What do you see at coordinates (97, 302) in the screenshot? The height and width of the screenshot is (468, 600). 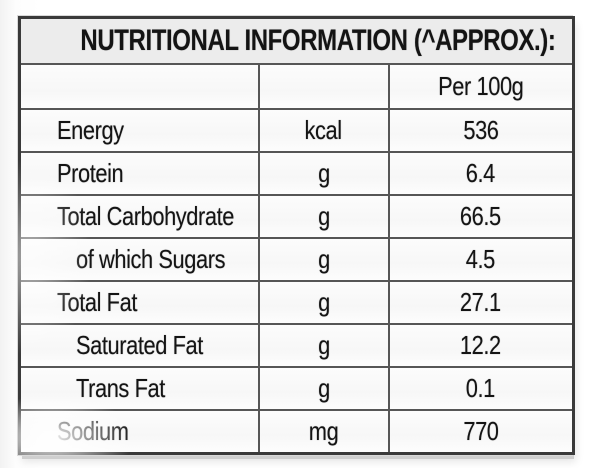 I see `nutrient-label: Total Fat` at bounding box center [97, 302].